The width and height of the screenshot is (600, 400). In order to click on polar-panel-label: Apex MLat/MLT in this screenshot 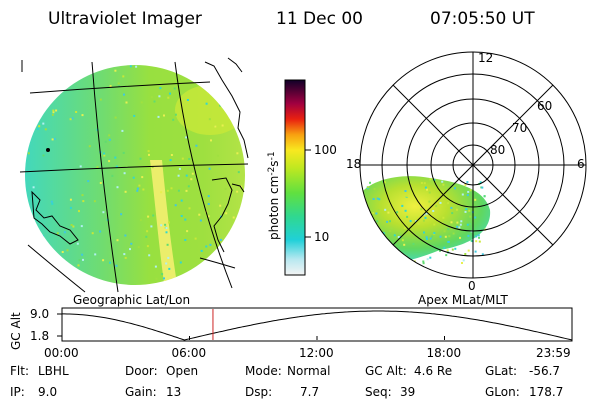, I will do `click(463, 300)`.